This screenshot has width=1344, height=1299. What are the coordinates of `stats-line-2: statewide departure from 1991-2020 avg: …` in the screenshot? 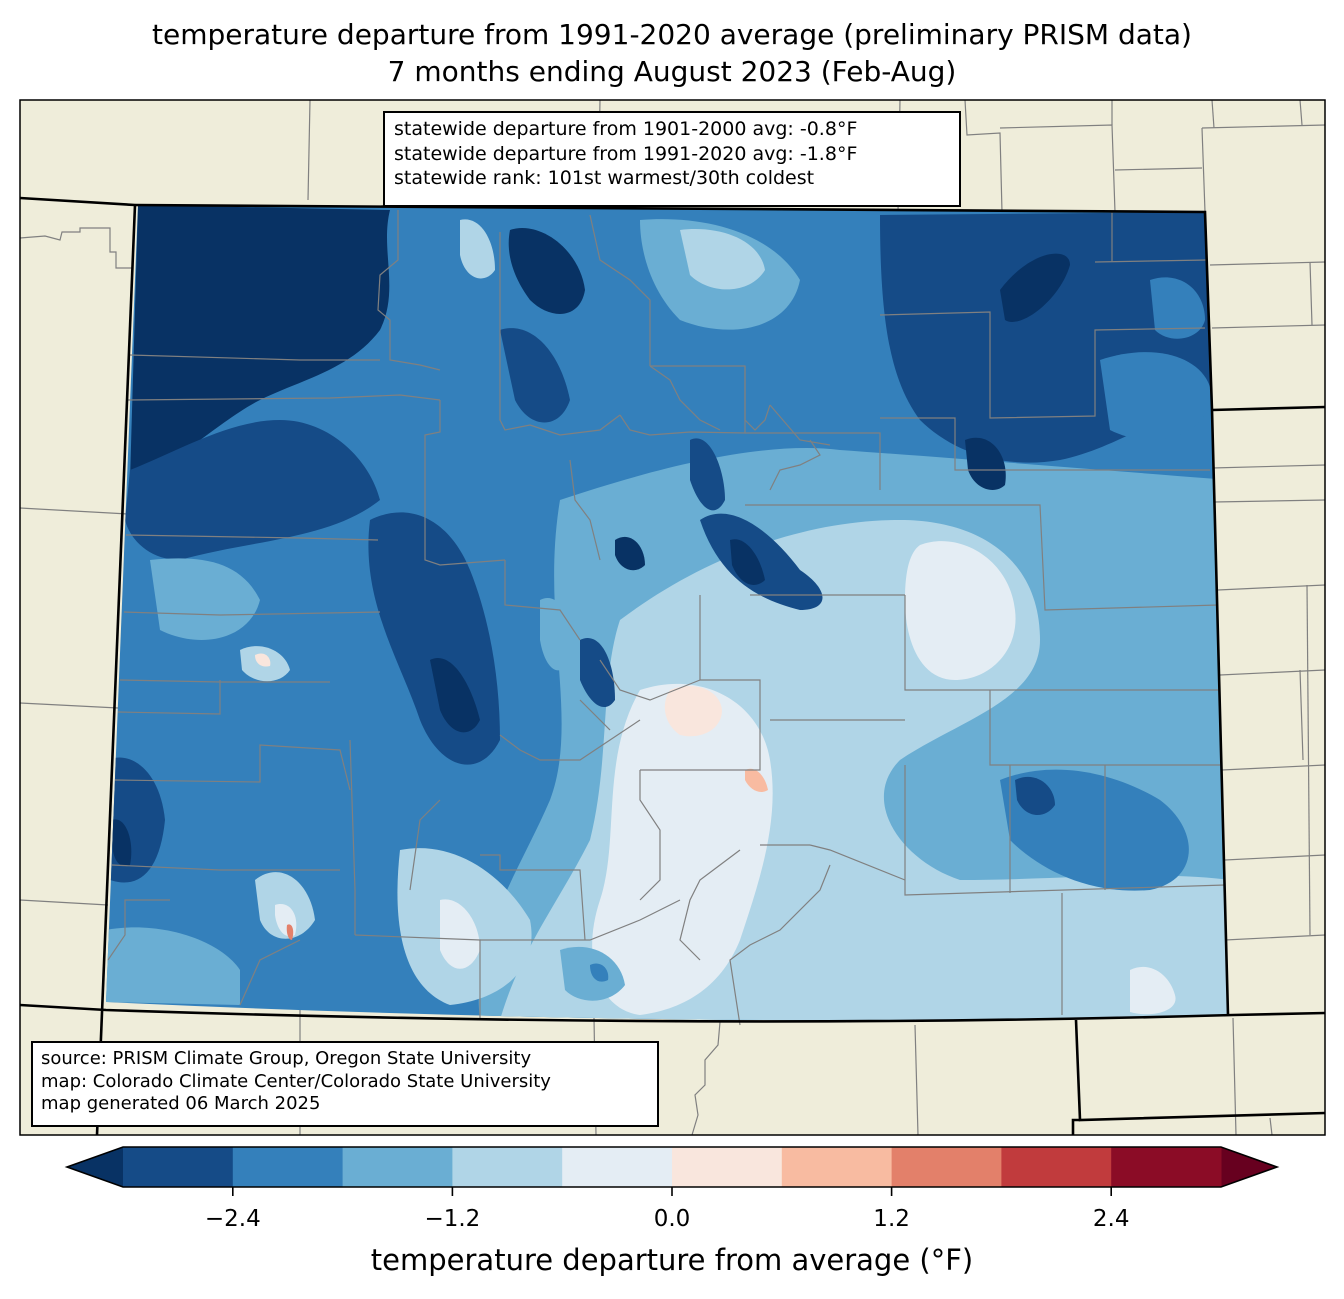 It's located at (626, 153).